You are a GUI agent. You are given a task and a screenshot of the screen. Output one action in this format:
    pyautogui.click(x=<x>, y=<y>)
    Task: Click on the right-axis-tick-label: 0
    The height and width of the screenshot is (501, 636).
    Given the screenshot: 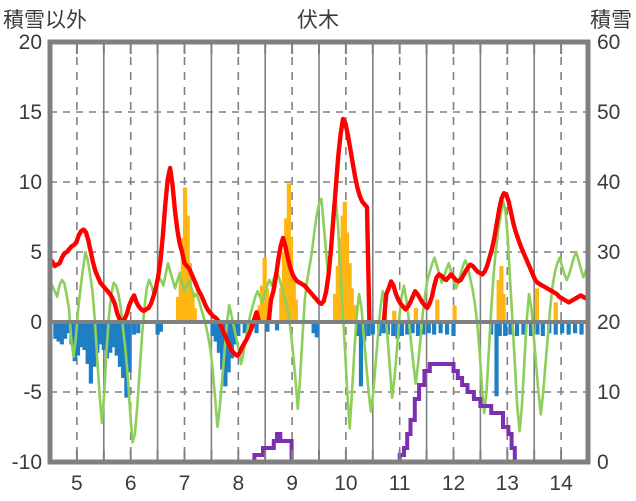 What is the action you would take?
    pyautogui.click(x=603, y=462)
    